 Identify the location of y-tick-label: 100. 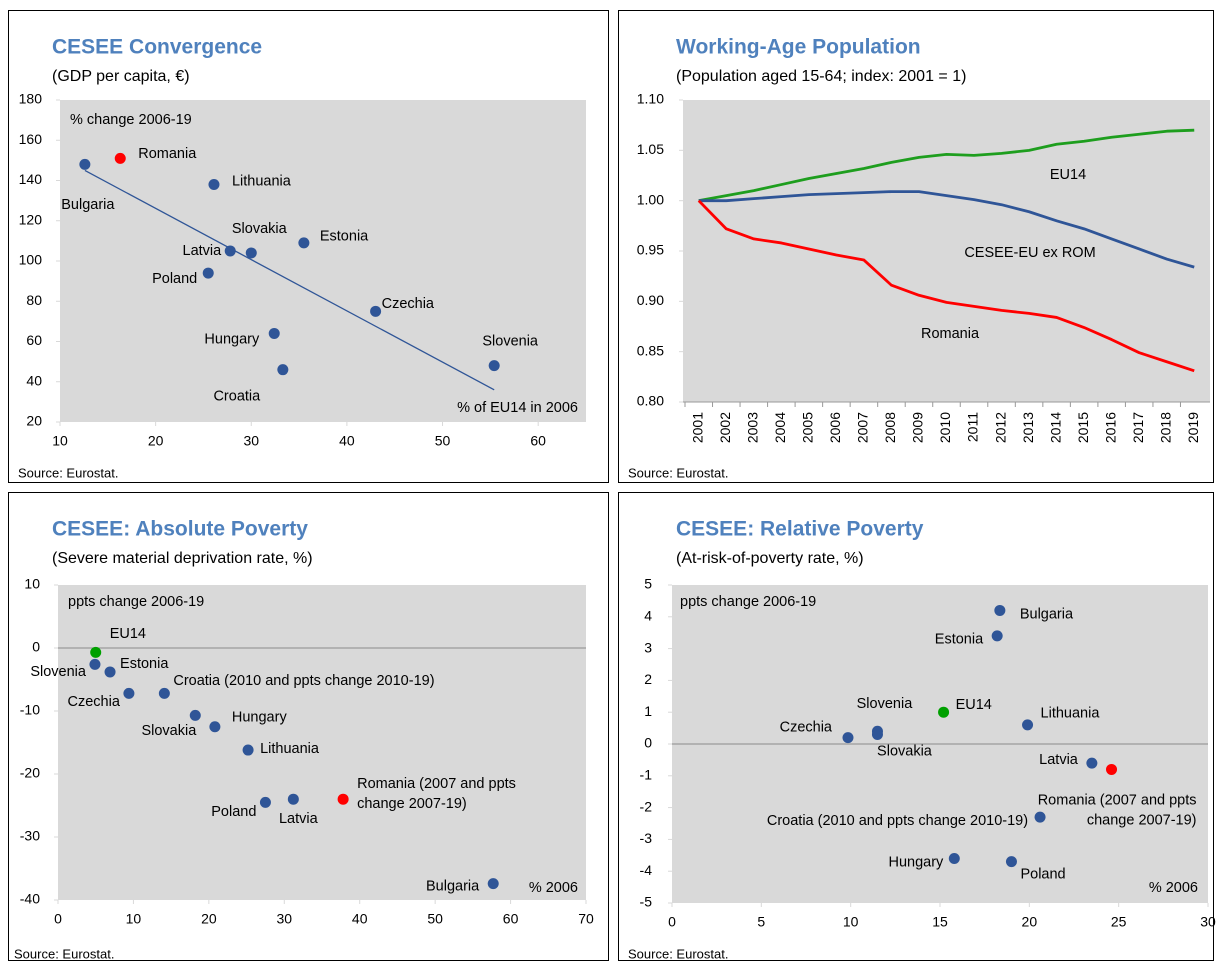
(31, 260).